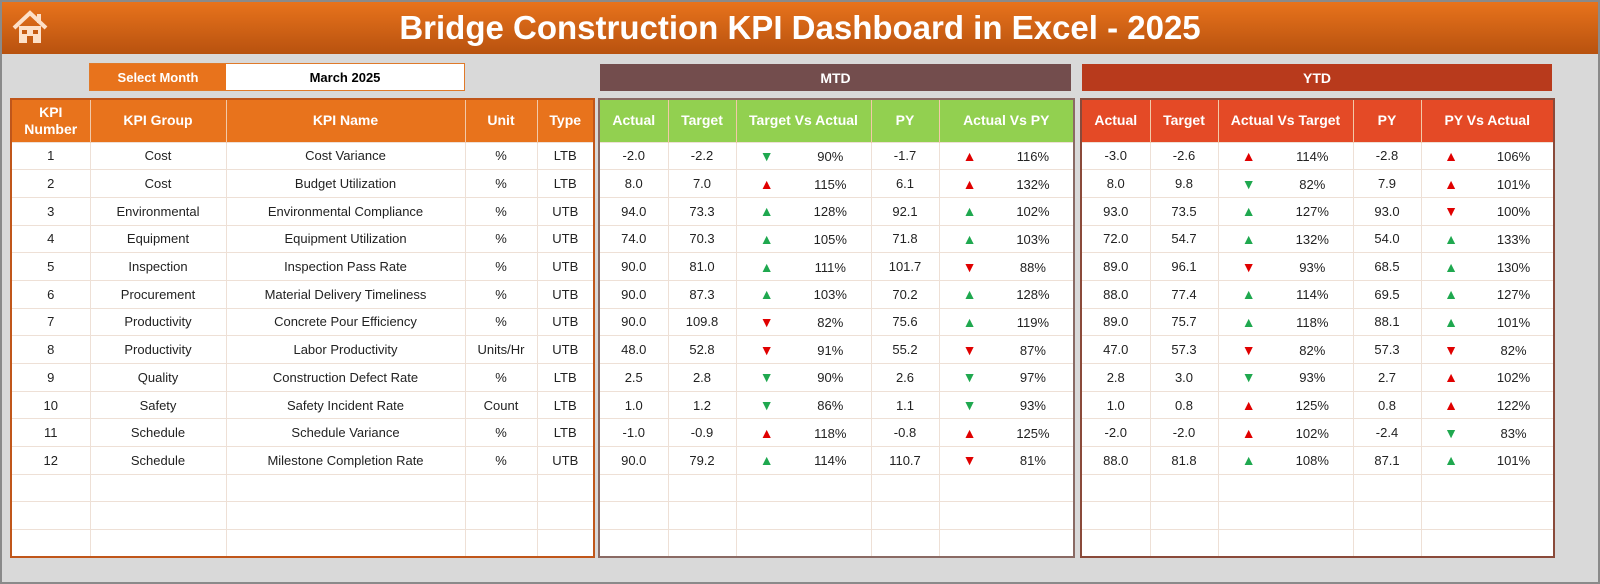  Describe the element at coordinates (702, 322) in the screenshot. I see `target-value: 109.8` at that location.